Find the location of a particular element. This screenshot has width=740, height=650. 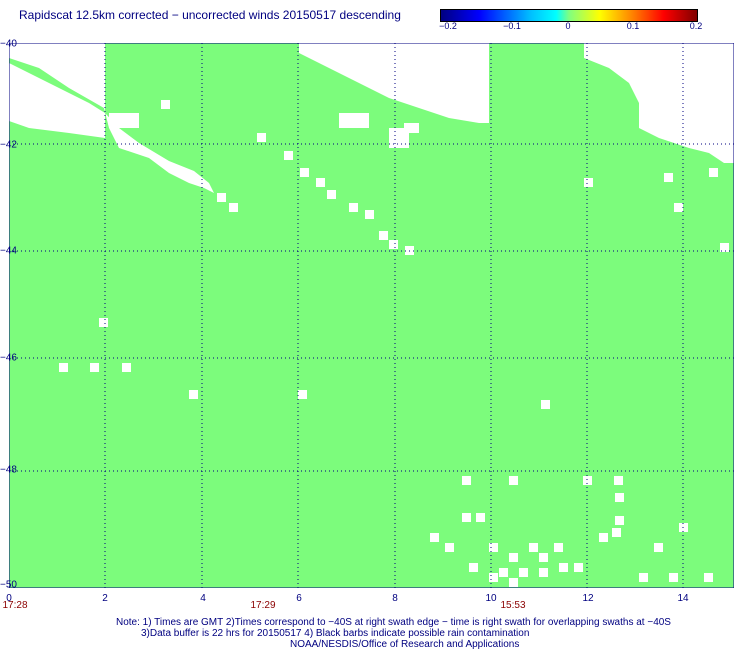

x-axis-label: 12 is located at coordinates (588, 598).